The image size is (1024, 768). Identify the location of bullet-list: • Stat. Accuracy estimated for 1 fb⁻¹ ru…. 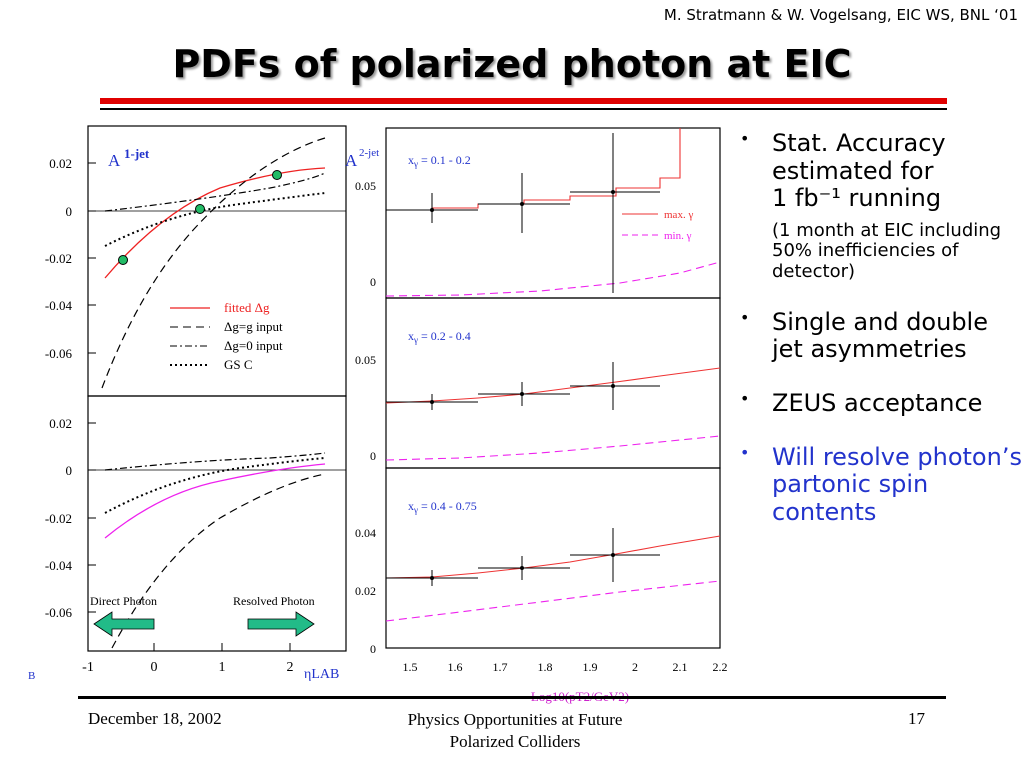
(882, 327).